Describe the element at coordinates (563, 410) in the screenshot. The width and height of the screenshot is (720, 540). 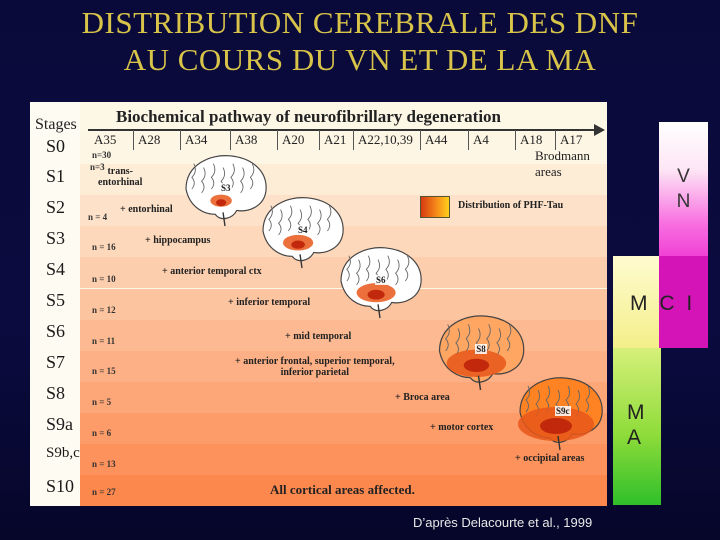
I see `brain-stage-tag: S9c` at that location.